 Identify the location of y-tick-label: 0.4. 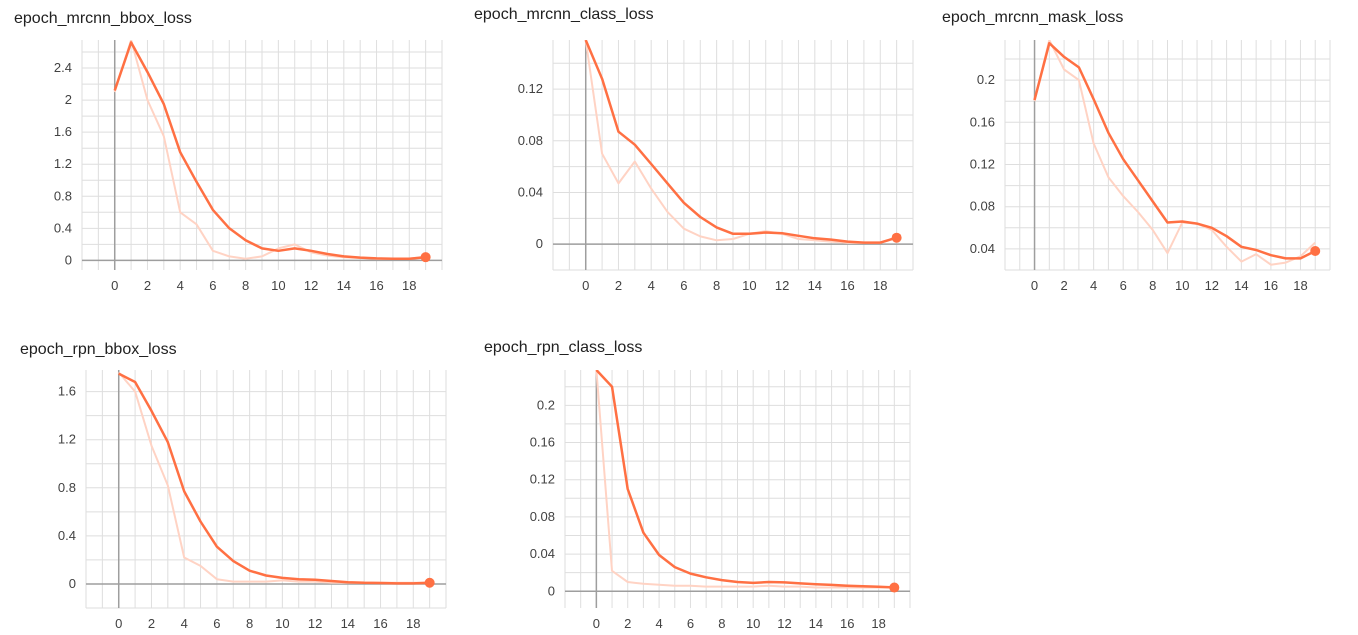
(67, 535).